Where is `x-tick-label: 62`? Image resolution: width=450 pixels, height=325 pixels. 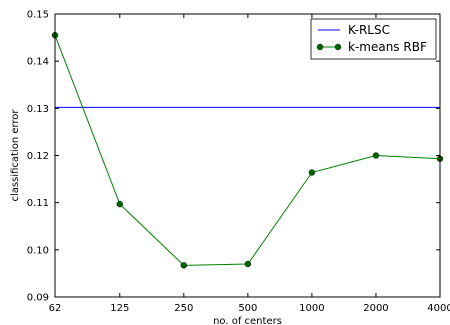 x-tick-label: 62 is located at coordinates (55, 308).